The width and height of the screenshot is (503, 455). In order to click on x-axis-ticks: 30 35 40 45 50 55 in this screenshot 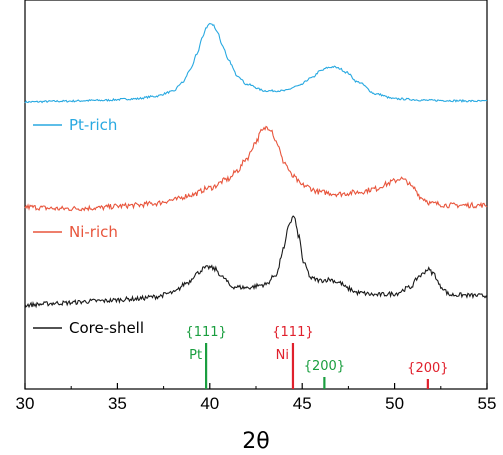, I will do `click(256, 398)`.